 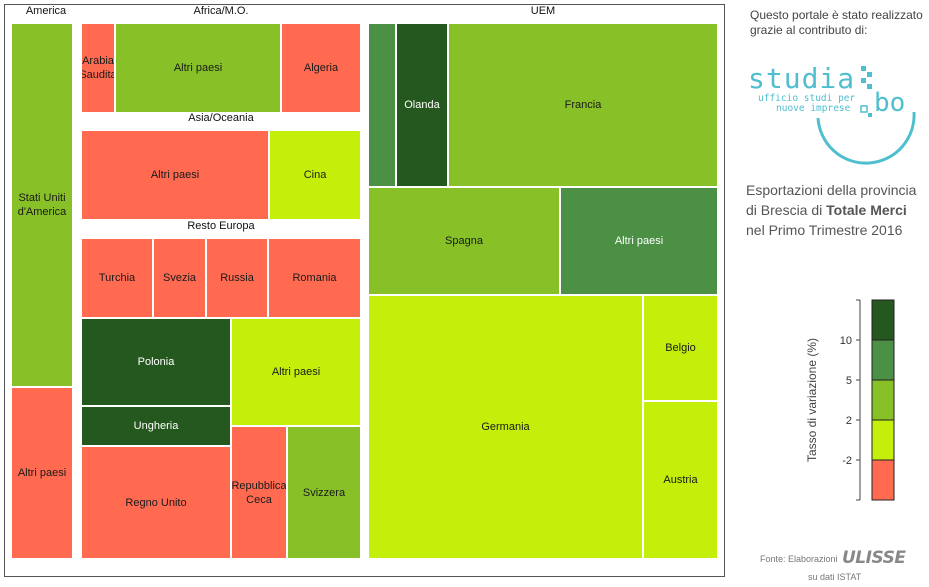 What do you see at coordinates (156, 502) in the screenshot?
I see `treemap-tile: Regno Unito` at bounding box center [156, 502].